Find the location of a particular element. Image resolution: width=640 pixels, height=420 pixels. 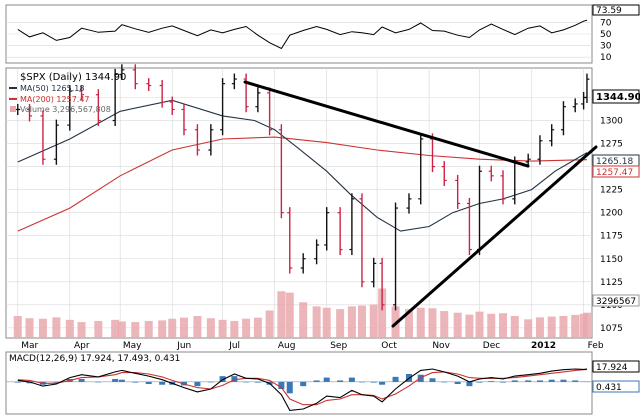

volume-value-tag: 3296567 is located at coordinates (616, 300).